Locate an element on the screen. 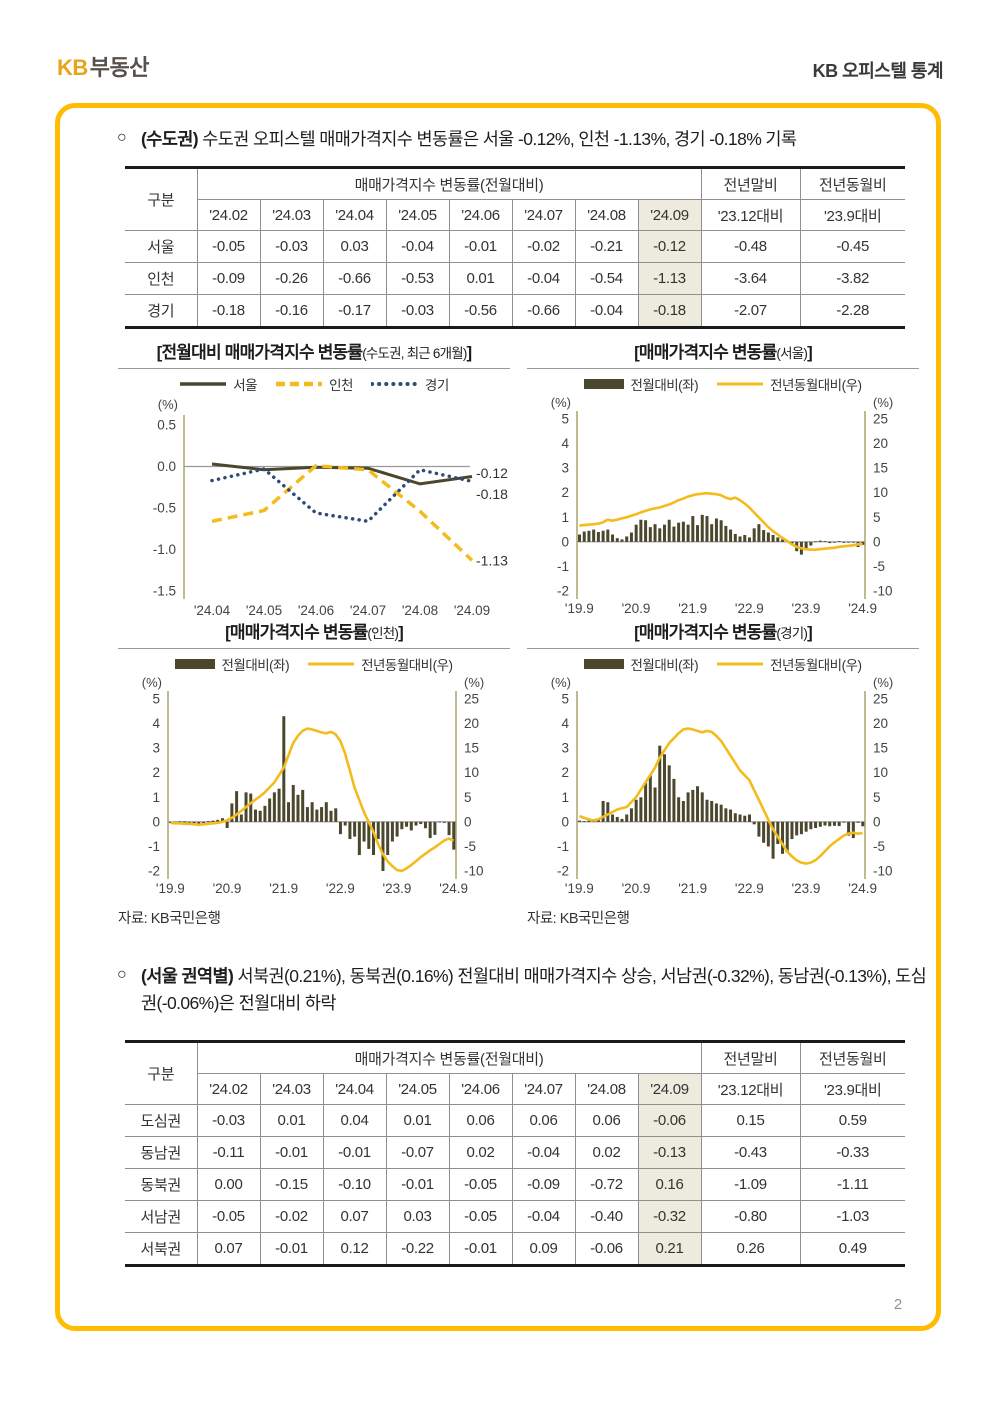 This screenshot has width=1000, height=1414. axis-tick-label: -1.0 is located at coordinates (164, 549).